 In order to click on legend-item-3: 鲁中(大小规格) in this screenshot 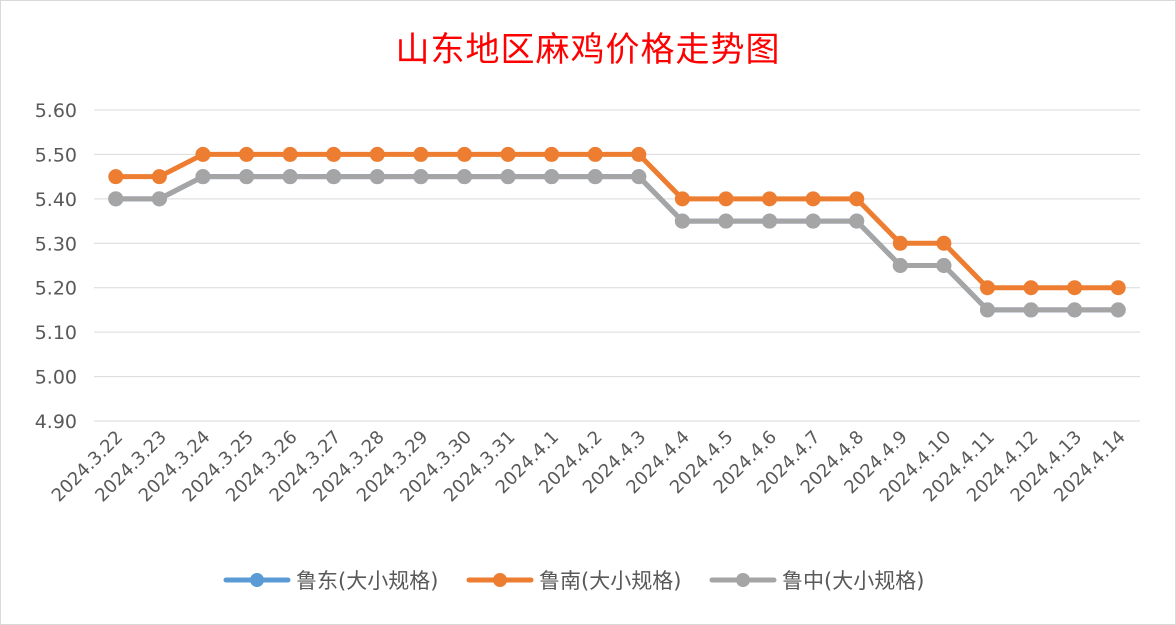, I will do `click(816, 581)`.